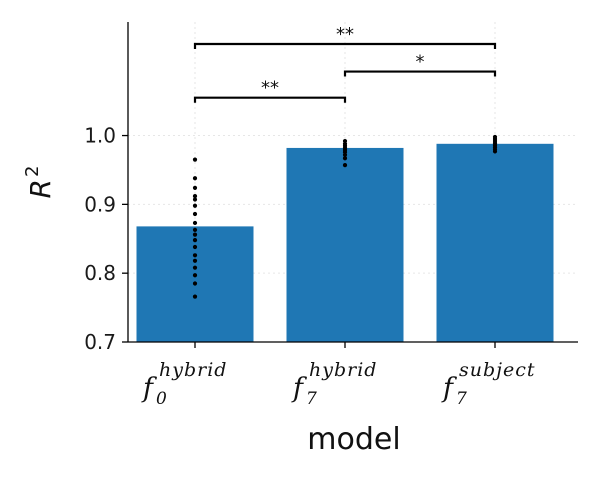  I want to click on significance-brackets: *****, so click(345, 63).